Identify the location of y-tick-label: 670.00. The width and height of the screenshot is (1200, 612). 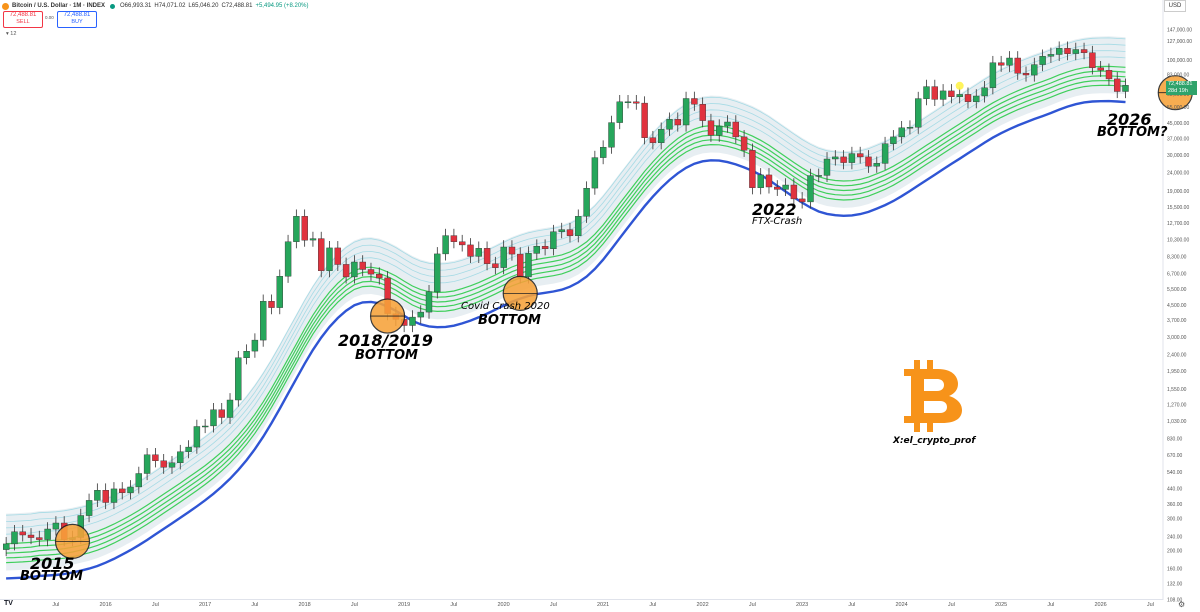
(1175, 456).